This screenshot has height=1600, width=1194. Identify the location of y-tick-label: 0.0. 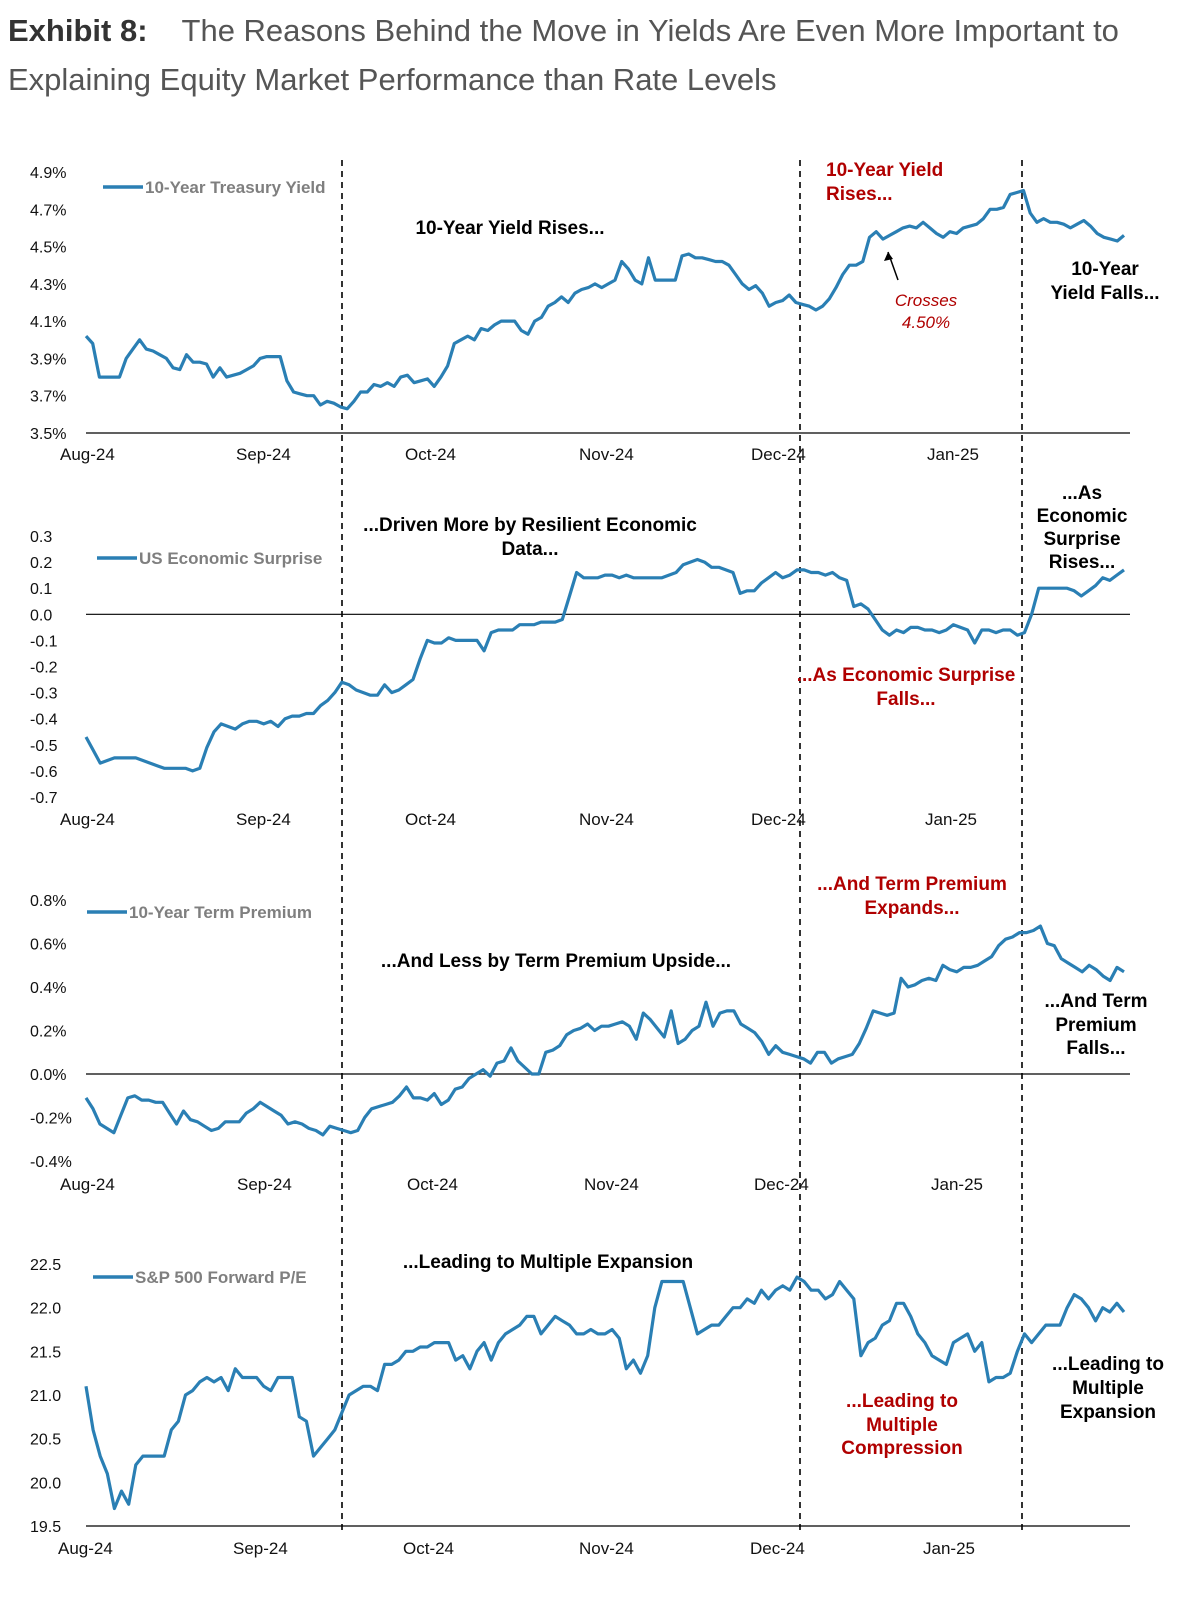
(41, 615).